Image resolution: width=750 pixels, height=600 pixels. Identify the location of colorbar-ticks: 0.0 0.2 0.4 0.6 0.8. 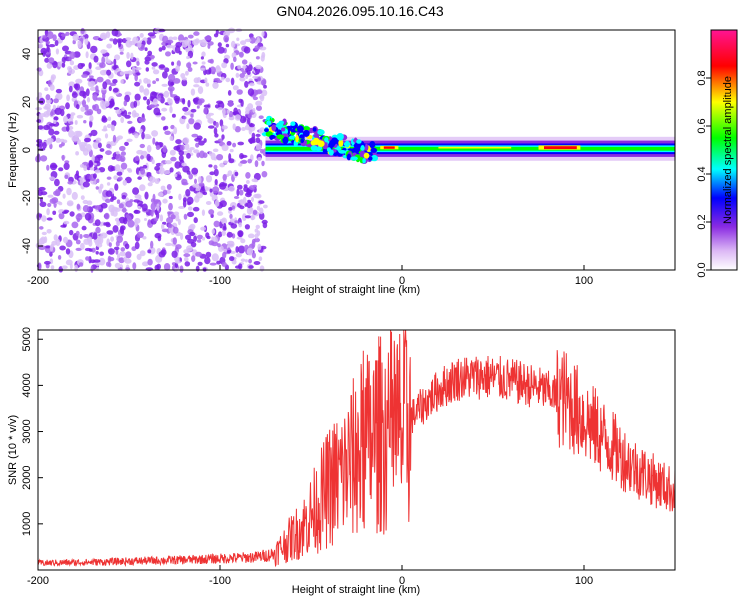
(703, 174).